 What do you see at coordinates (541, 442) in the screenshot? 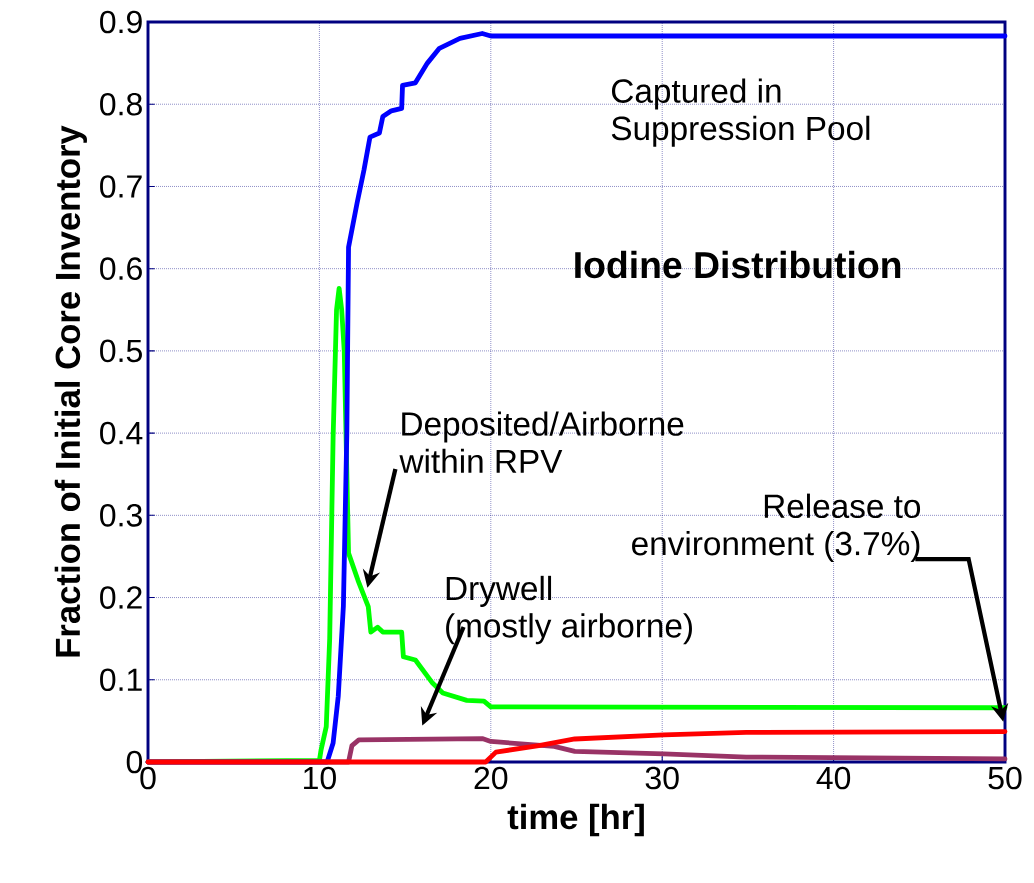
I see `annotation: Deposited/Airborne within RPV` at bounding box center [541, 442].